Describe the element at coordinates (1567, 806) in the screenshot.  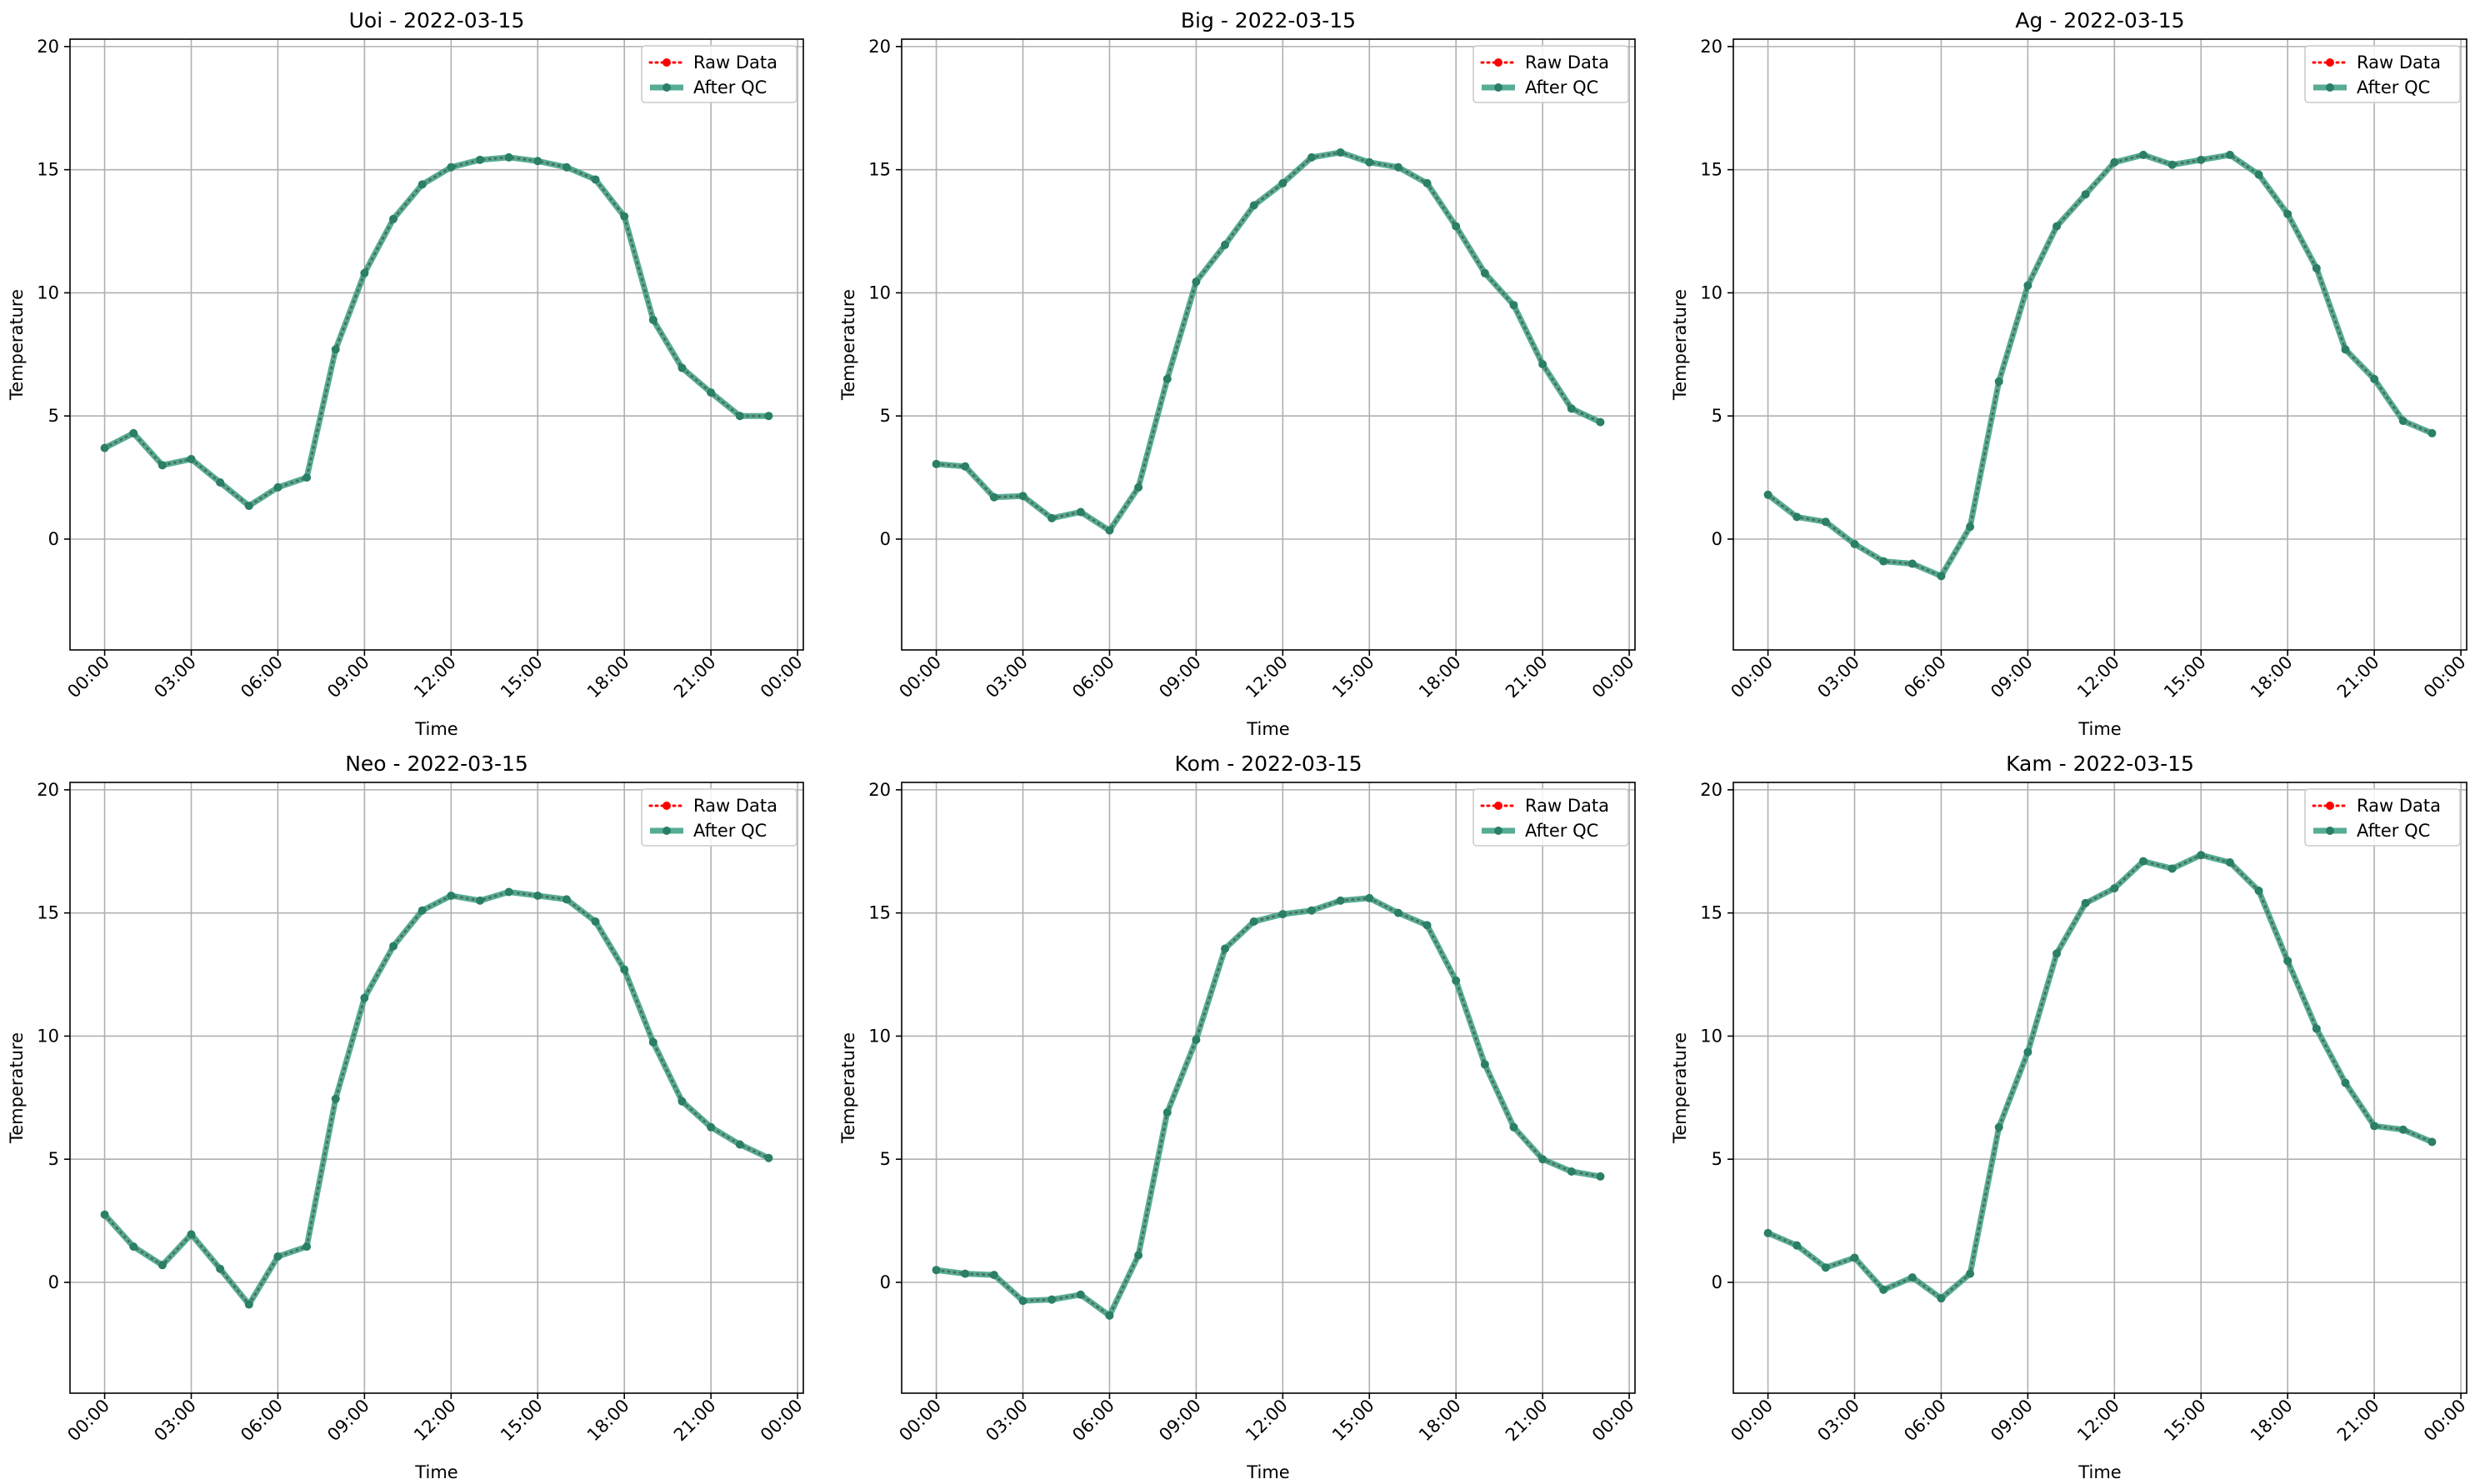
I see `legend-label-raw-data: Raw Data` at that location.